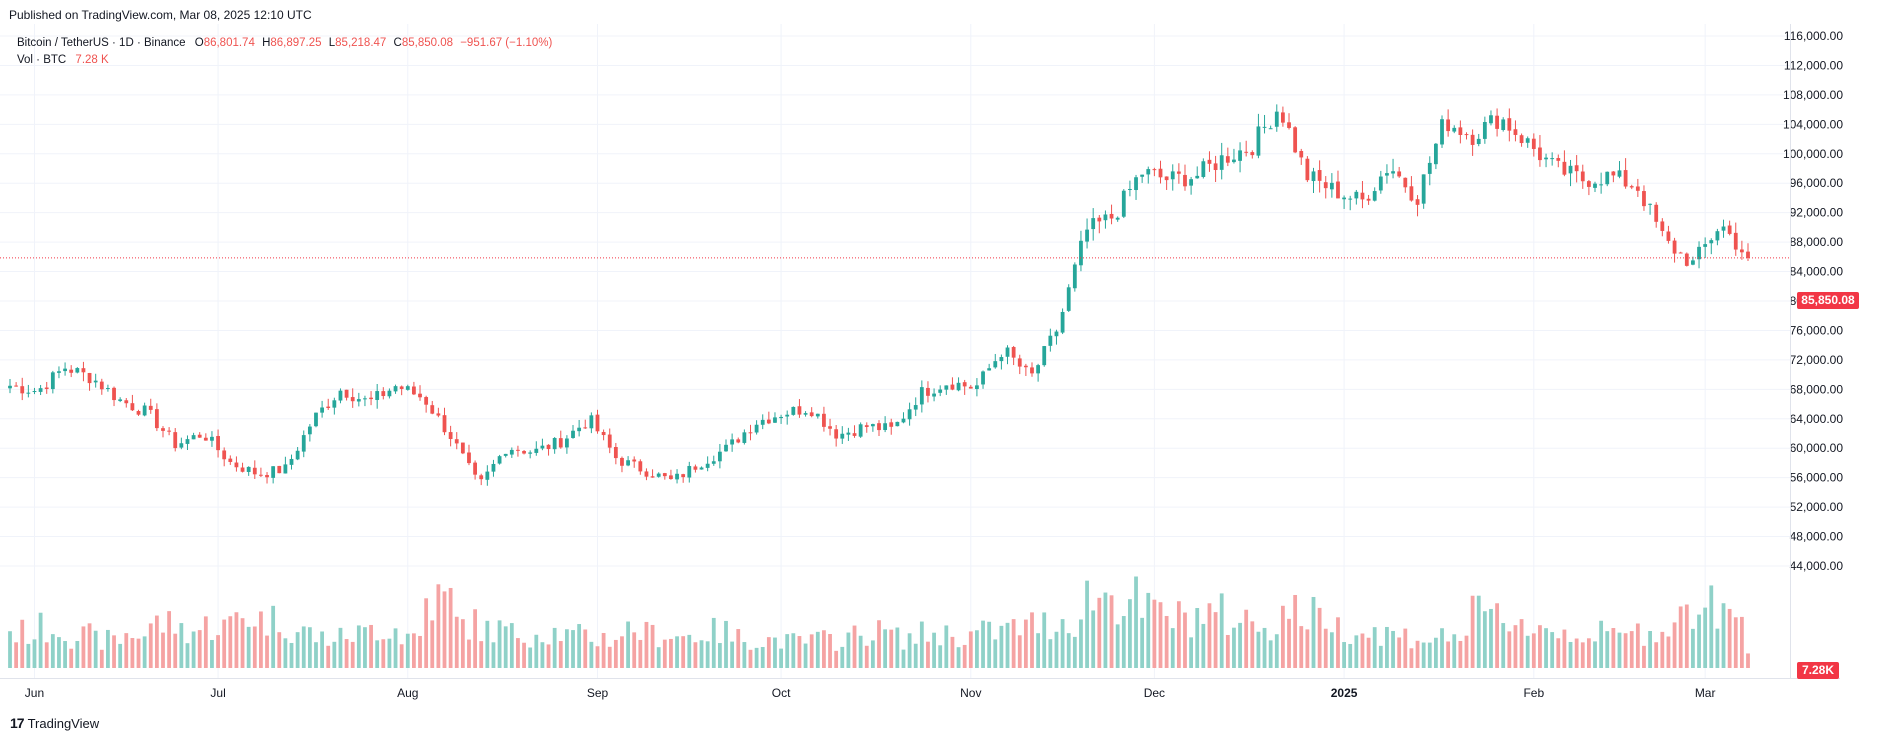 This screenshot has height=742, width=1883. I want to click on low-value: 85,218.47, so click(361, 43).